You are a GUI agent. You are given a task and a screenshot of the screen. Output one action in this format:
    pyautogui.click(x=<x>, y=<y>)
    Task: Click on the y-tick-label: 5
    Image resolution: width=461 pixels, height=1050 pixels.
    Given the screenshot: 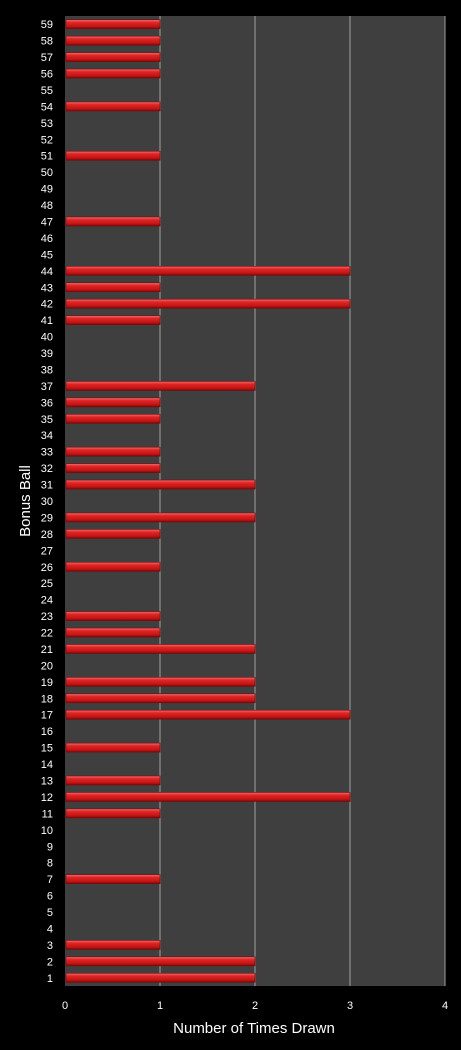 What is the action you would take?
    pyautogui.click(x=50, y=913)
    